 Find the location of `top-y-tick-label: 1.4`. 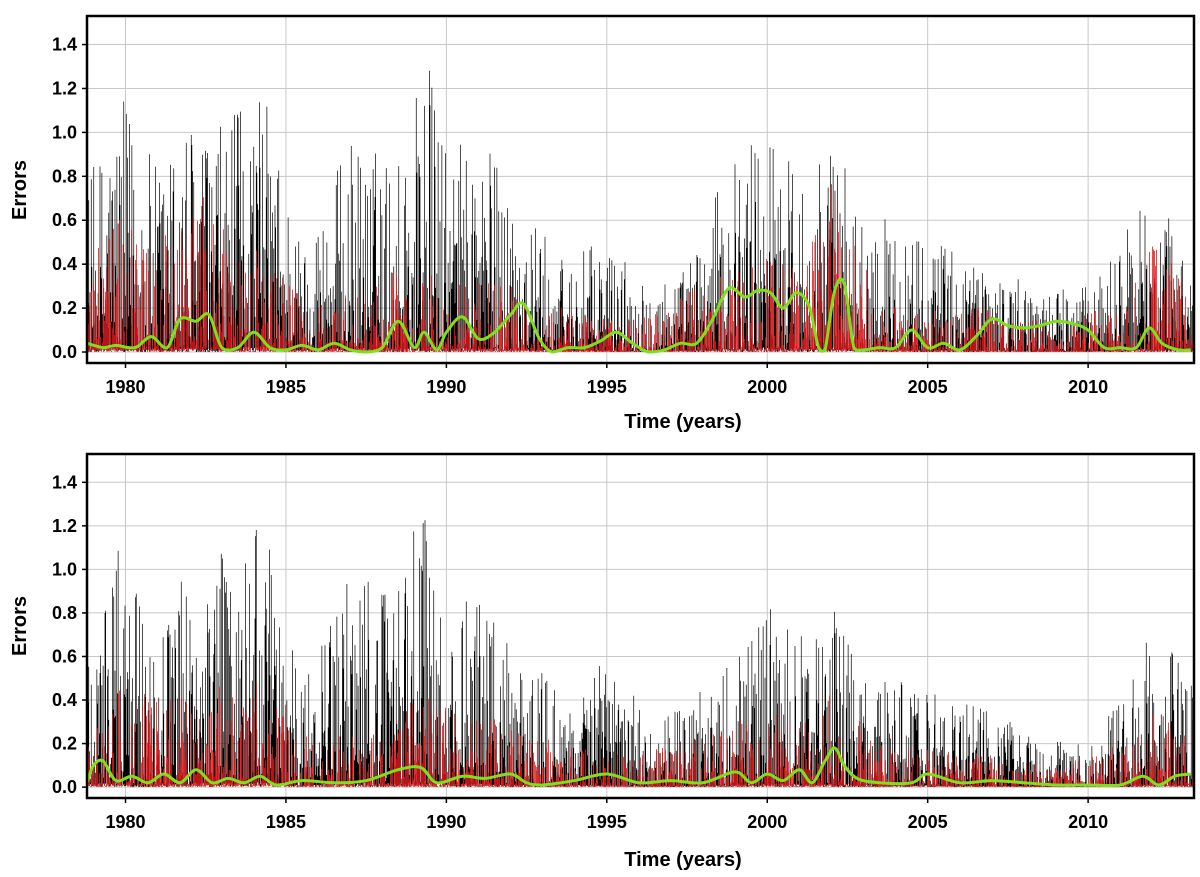

top-y-tick-label: 1.4 is located at coordinates (64, 45).